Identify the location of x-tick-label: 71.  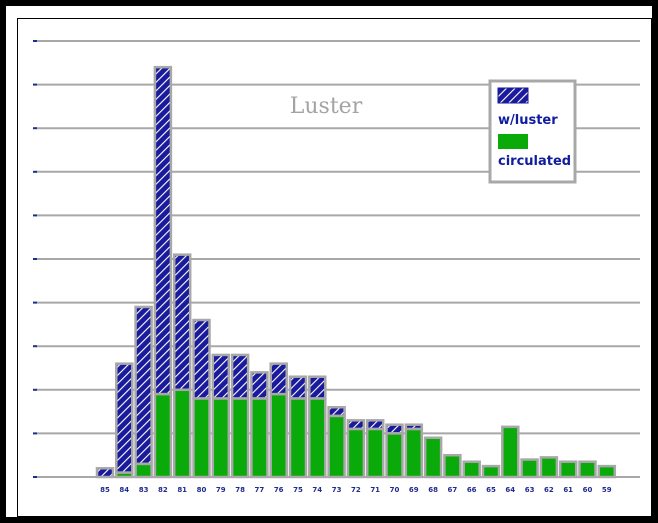
(375, 490).